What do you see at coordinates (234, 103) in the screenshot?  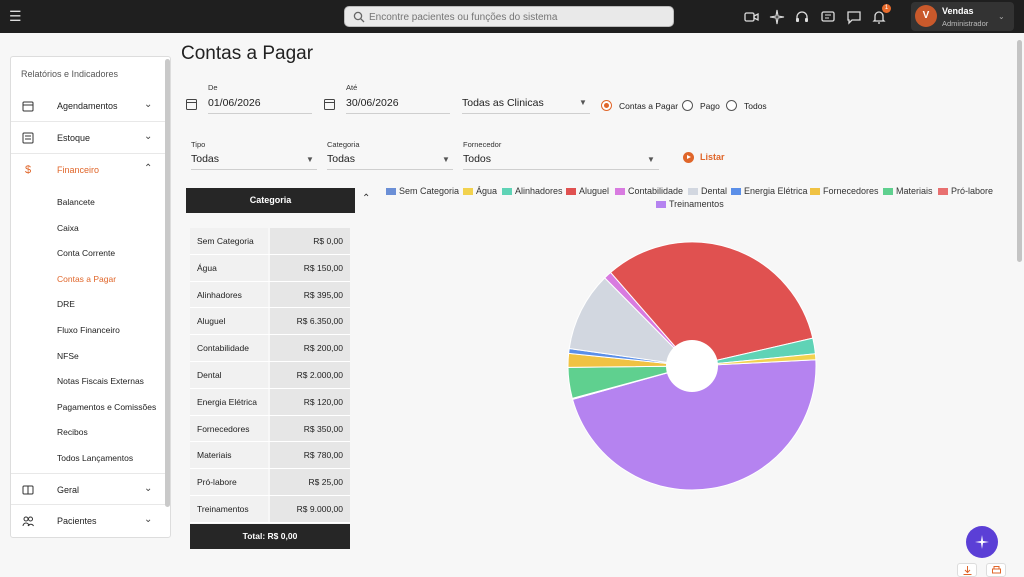 I see `de-date-field: 01/06/2026` at bounding box center [234, 103].